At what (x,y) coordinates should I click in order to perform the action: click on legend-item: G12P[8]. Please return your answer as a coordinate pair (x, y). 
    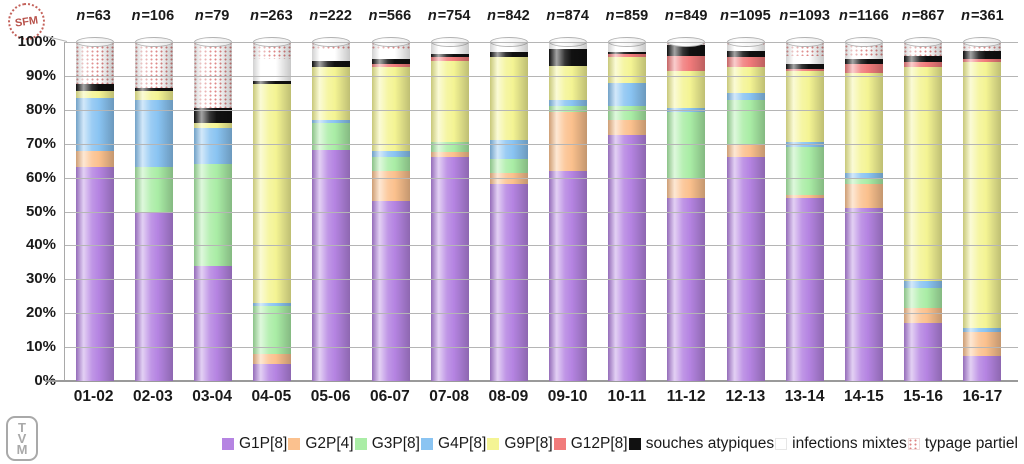
    Looking at the image, I should click on (590, 444).